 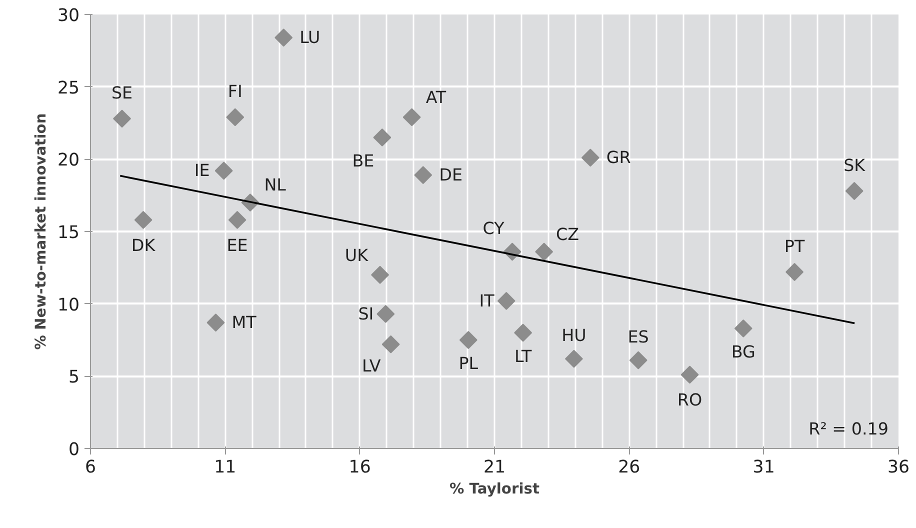 I want to click on annotation: MT, so click(x=245, y=322).